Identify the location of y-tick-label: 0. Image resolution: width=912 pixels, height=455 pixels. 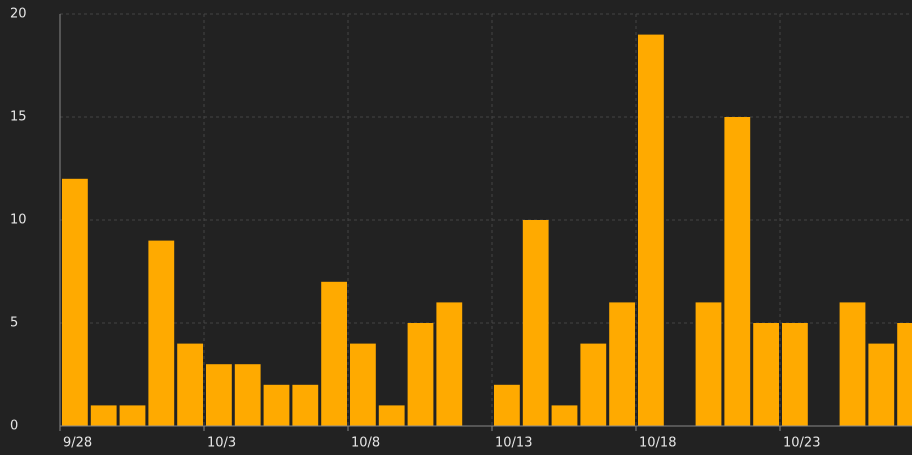
(14, 426).